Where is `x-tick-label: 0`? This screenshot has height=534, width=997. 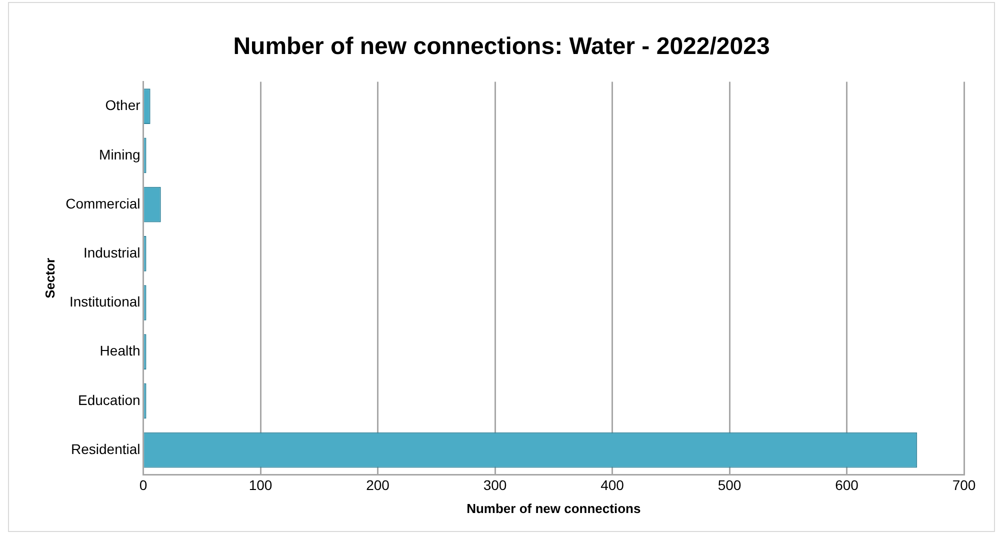 x-tick-label: 0 is located at coordinates (143, 484).